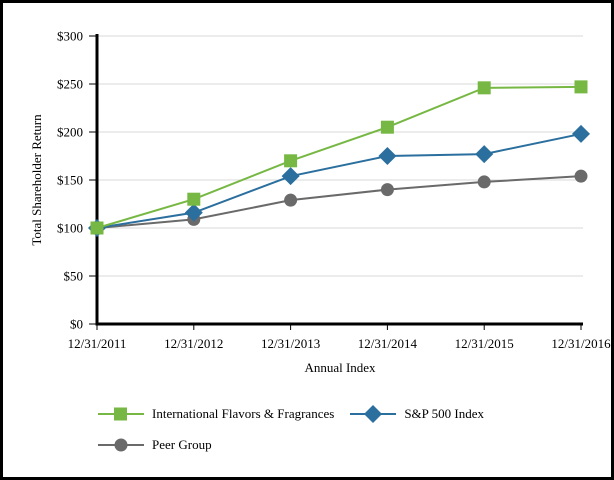 The height and width of the screenshot is (480, 614). I want to click on y-tick-label: $150, so click(70, 180).